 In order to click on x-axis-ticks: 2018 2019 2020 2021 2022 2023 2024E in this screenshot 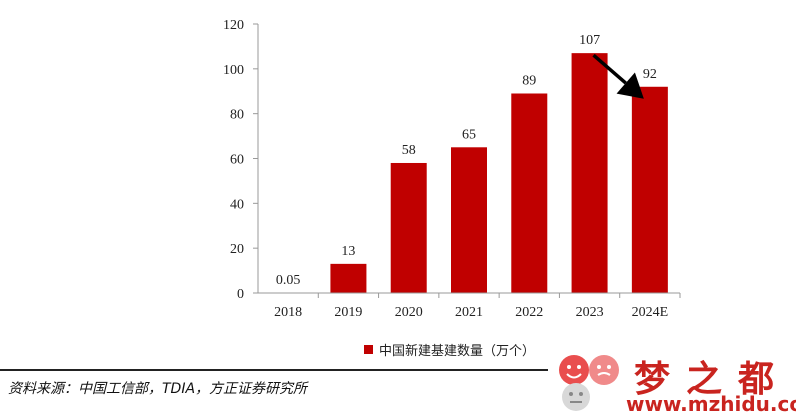, I will do `click(477, 306)`.